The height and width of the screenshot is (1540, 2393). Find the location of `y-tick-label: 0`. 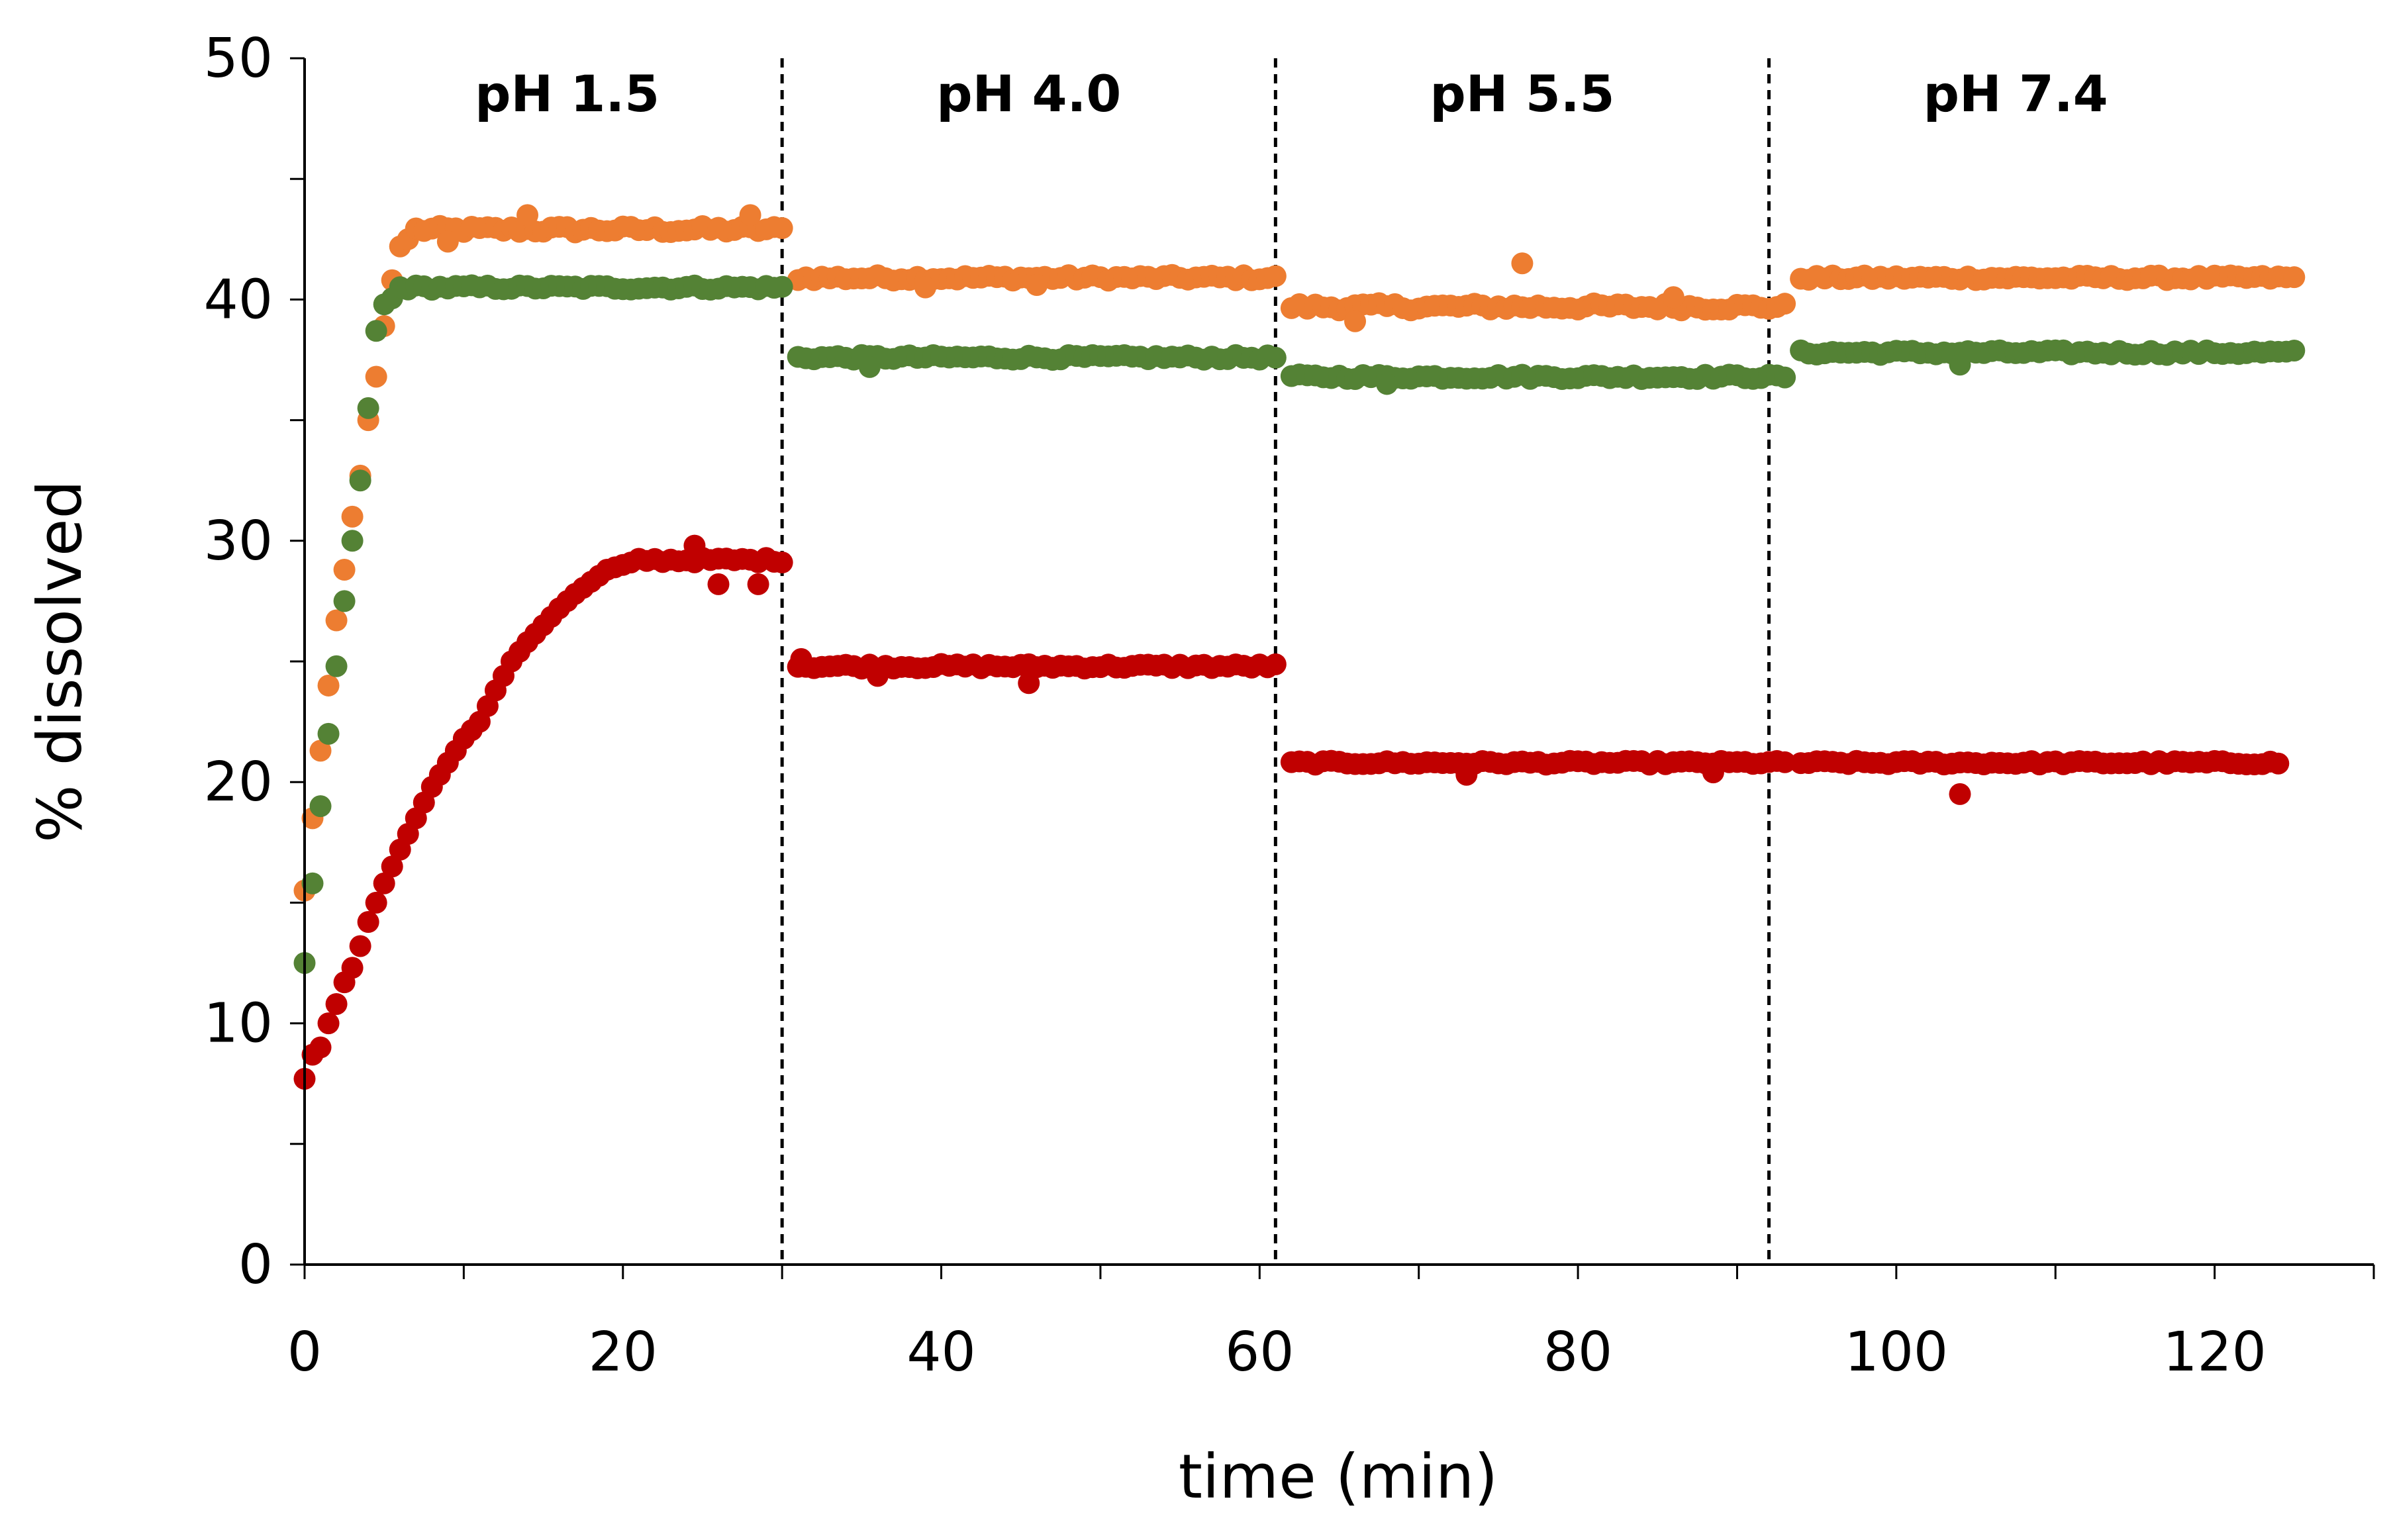

y-tick-label: 0 is located at coordinates (255, 1264).